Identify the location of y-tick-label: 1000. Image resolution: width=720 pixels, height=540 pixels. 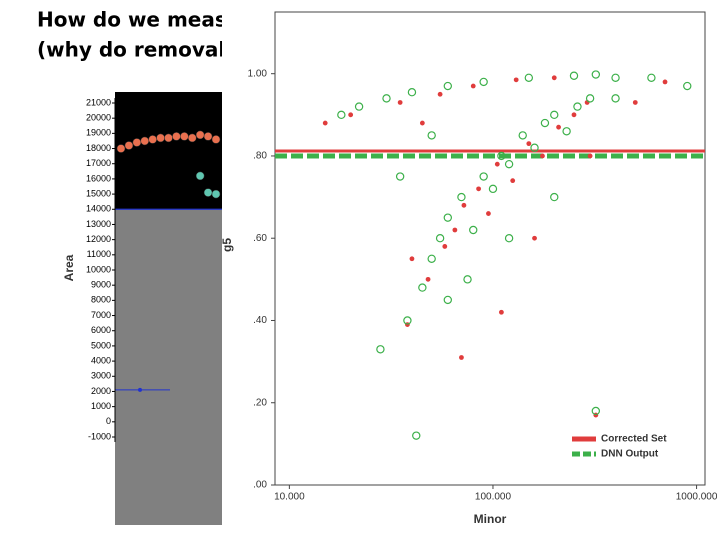
(101, 406).